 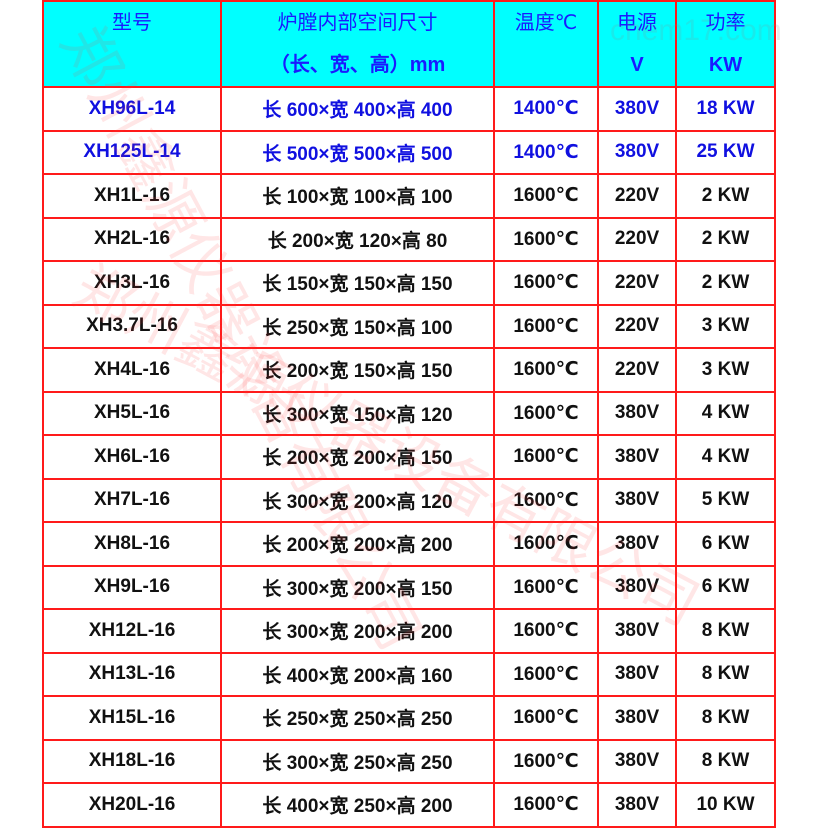 I want to click on cell-power: 25 KW, so click(x=725, y=152).